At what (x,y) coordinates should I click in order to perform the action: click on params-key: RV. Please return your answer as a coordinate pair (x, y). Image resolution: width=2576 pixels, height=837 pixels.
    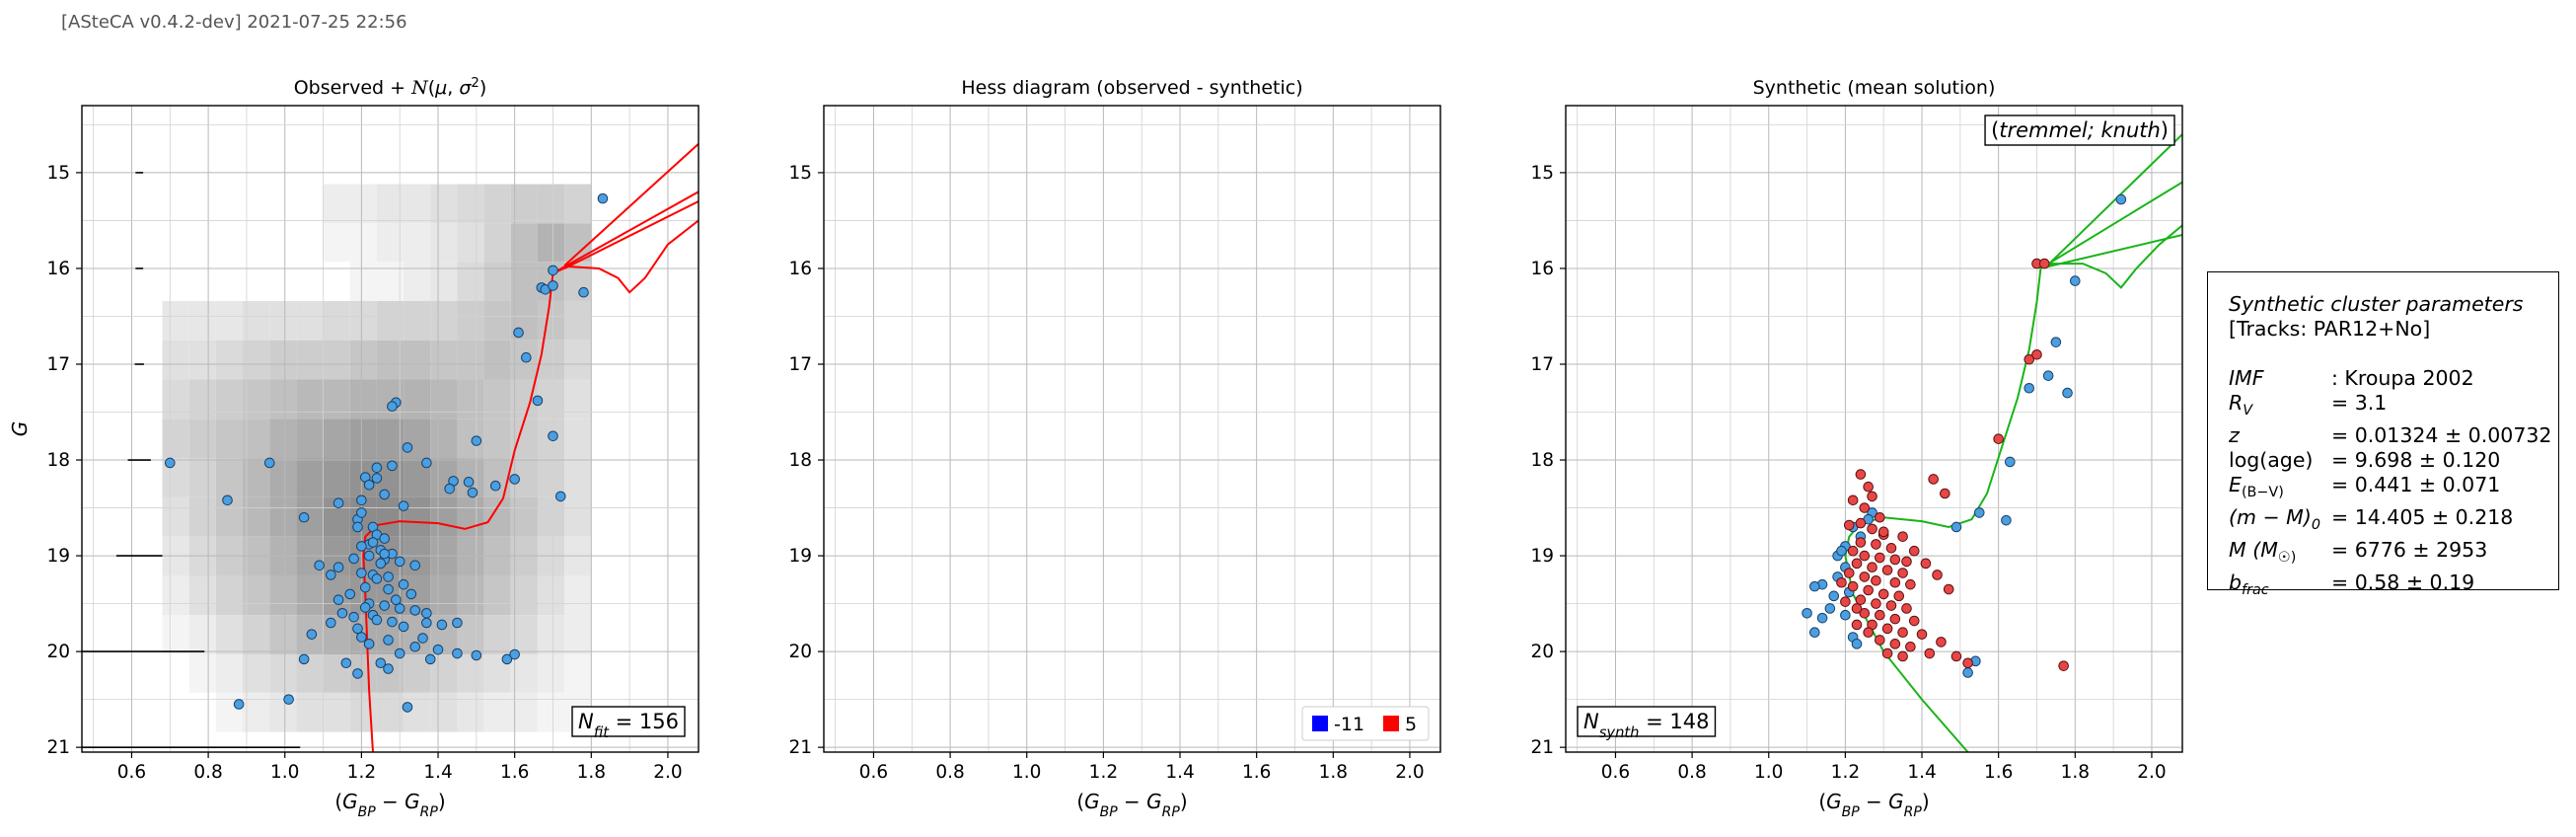
    Looking at the image, I should click on (2241, 405).